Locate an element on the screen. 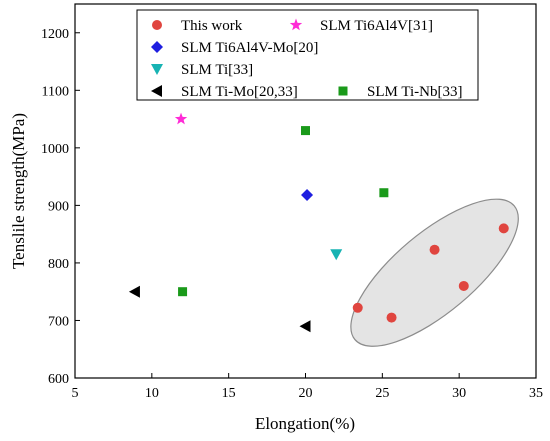 This screenshot has width=550, height=441. annotation-layer is located at coordinates (434, 272).